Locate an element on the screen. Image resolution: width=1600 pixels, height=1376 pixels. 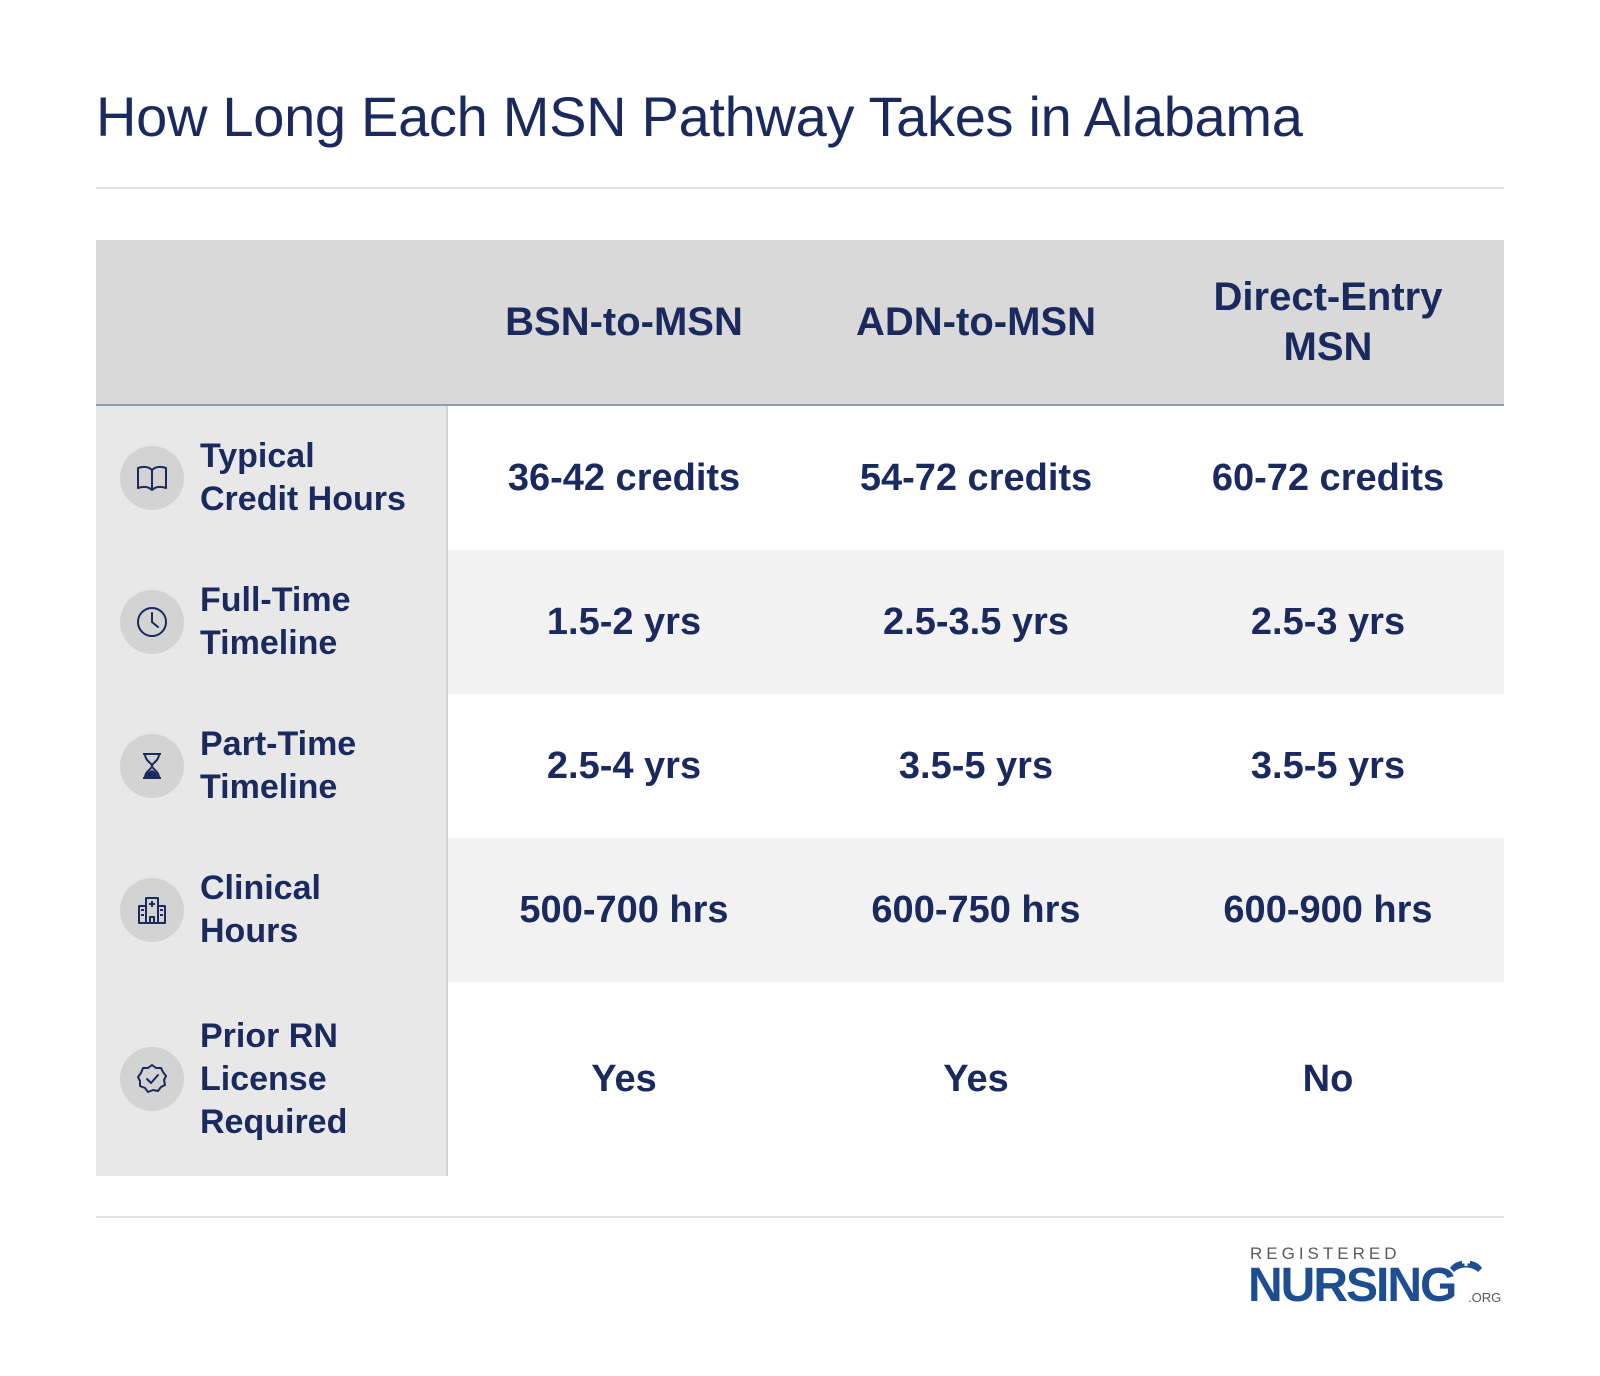
cell-value: 54-72 credits is located at coordinates (976, 478).